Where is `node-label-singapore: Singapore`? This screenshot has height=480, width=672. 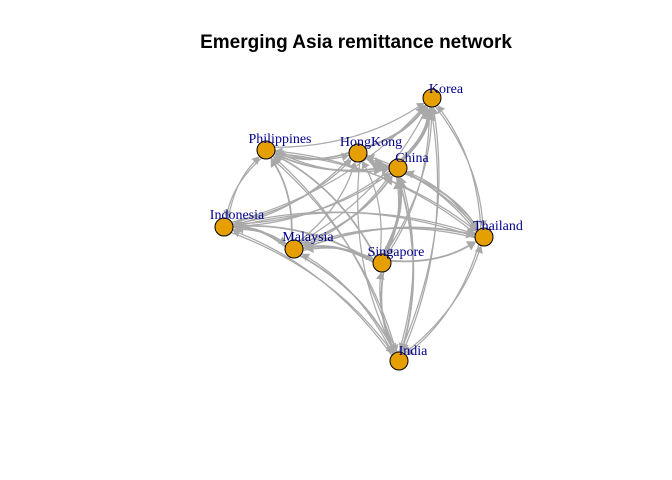 node-label-singapore: Singapore is located at coordinates (396, 252).